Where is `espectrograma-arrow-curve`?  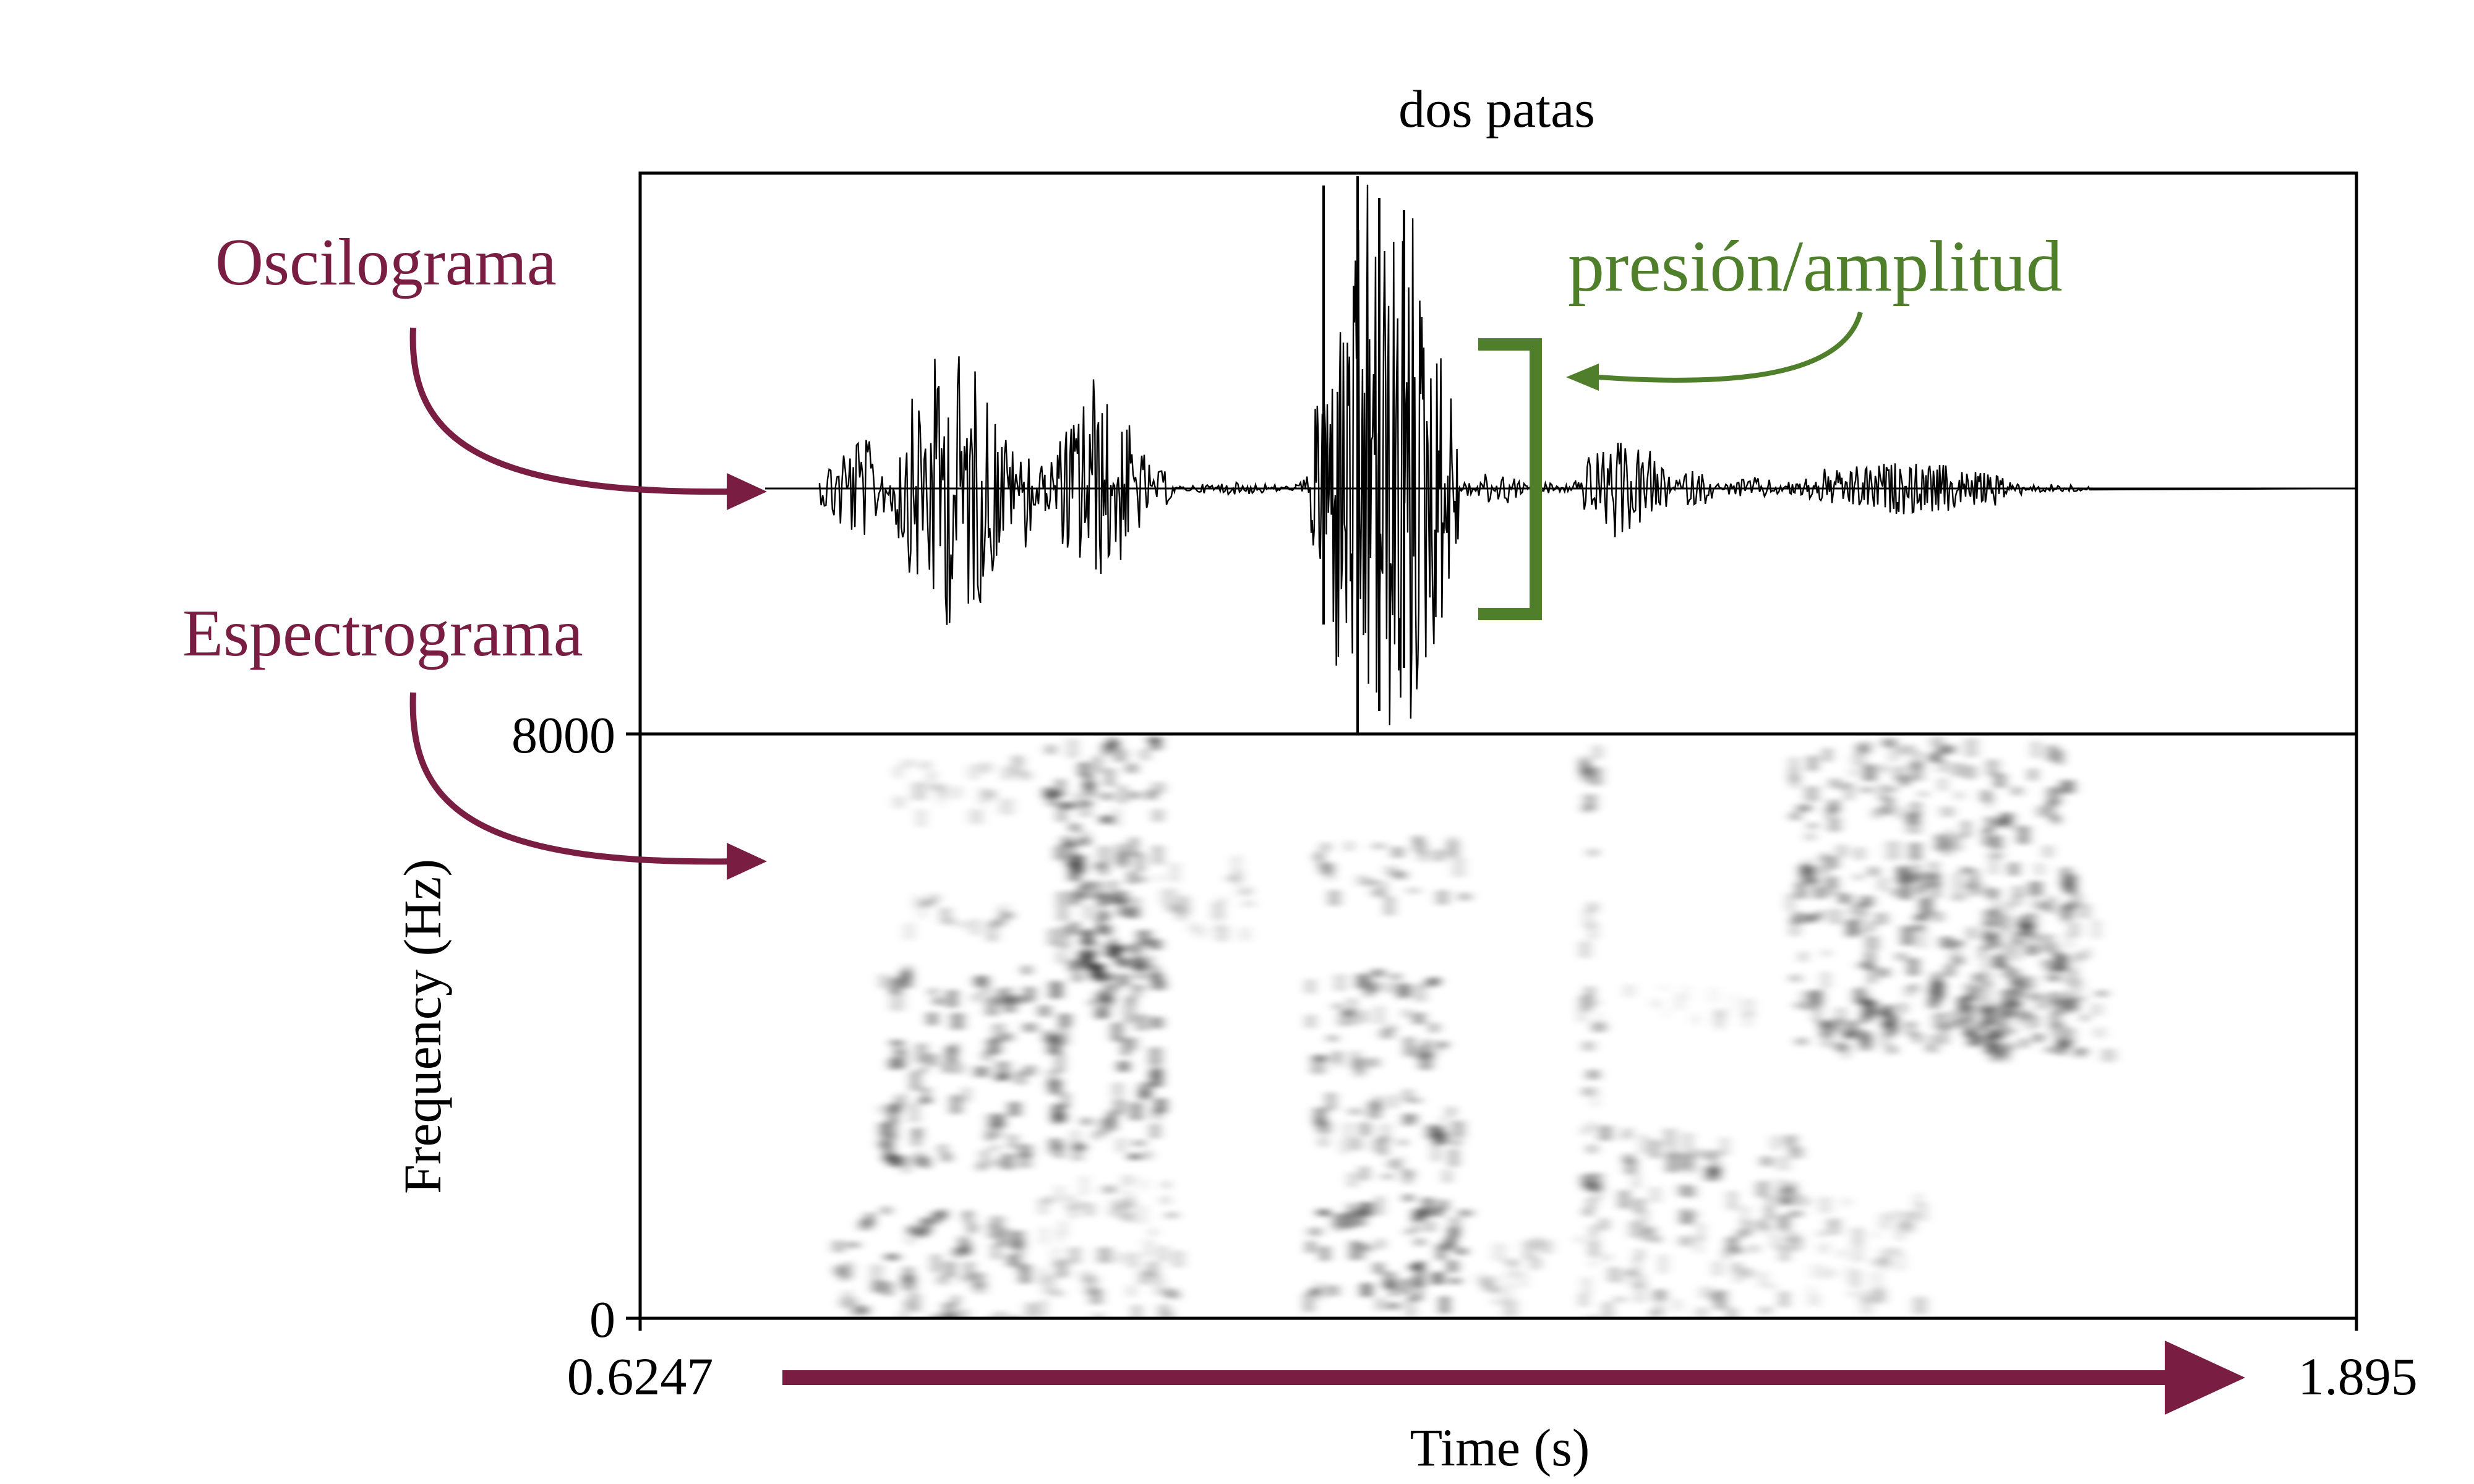 espectrograma-arrow-curve is located at coordinates (573, 778).